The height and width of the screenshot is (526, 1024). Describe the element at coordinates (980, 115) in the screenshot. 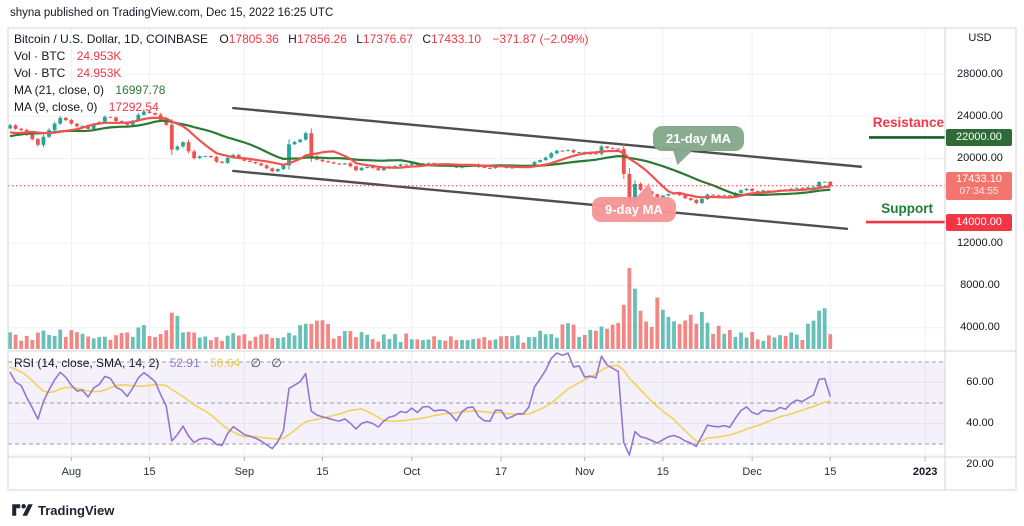

I see `price-axis-label: 24000.00` at that location.